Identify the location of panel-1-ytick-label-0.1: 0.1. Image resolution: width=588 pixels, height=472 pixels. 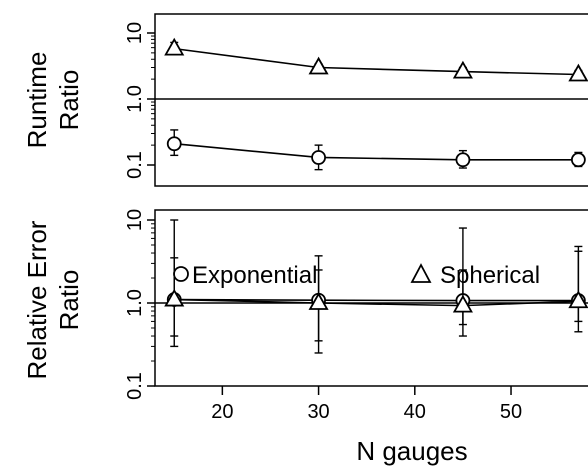
(135, 386).